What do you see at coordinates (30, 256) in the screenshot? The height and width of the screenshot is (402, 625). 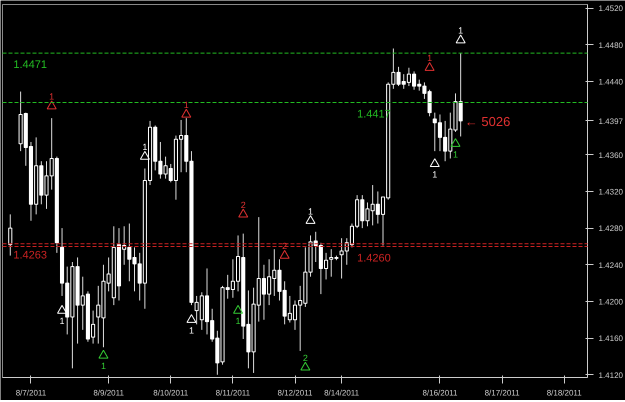 I see `ref-line-label: 1.4263` at bounding box center [30, 256].